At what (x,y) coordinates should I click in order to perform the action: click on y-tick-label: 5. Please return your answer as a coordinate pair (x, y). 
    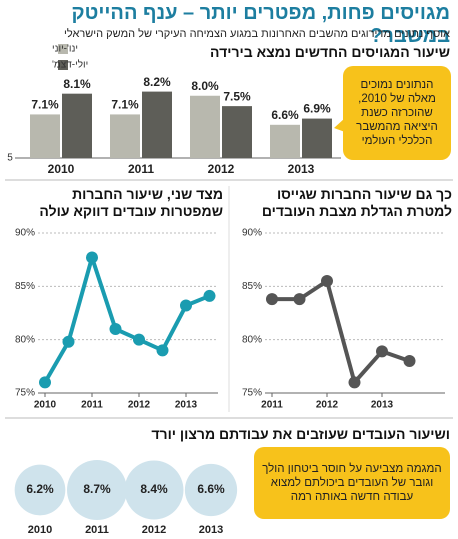
    Looking at the image, I should click on (10, 158).